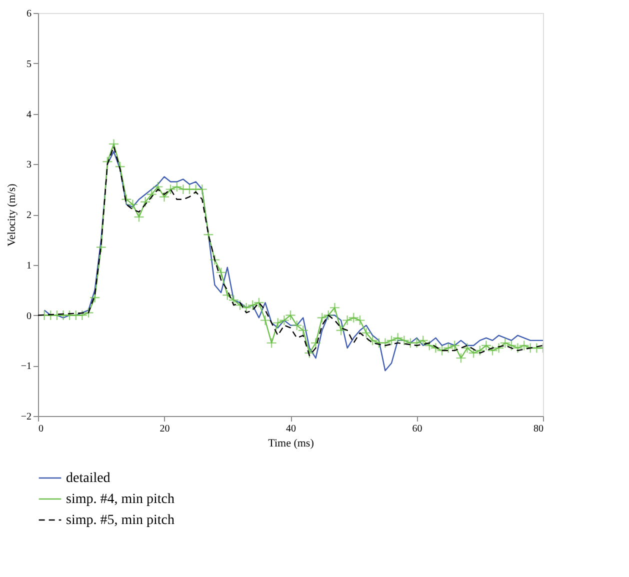 This screenshot has height=577, width=629. What do you see at coordinates (291, 444) in the screenshot?
I see `x-axis-title: Time (ms)` at bounding box center [291, 444].